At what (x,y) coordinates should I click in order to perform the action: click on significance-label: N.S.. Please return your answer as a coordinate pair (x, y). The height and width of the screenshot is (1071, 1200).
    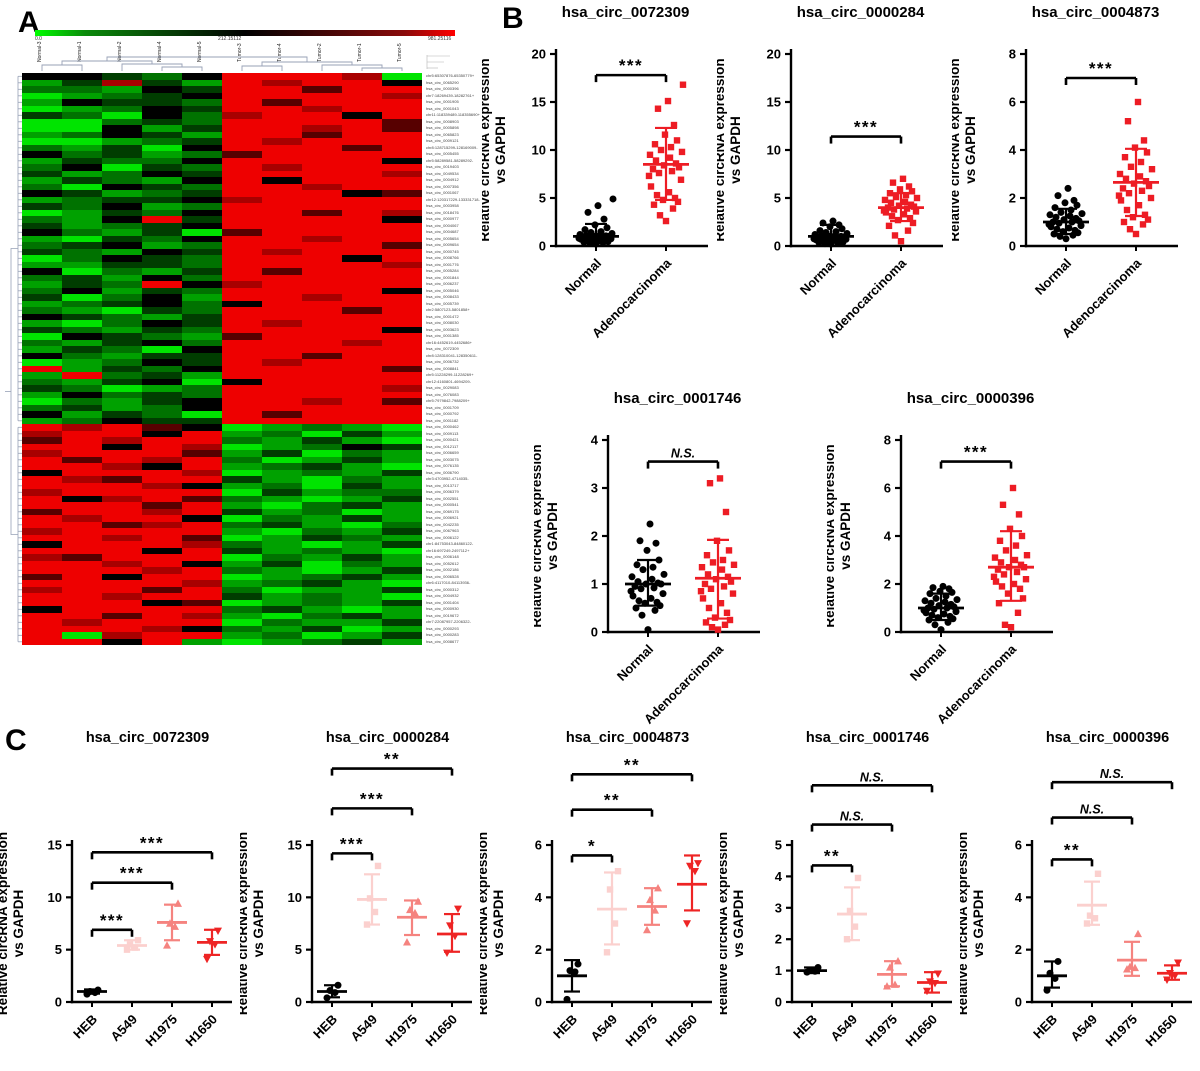
    Looking at the image, I should click on (1112, 774).